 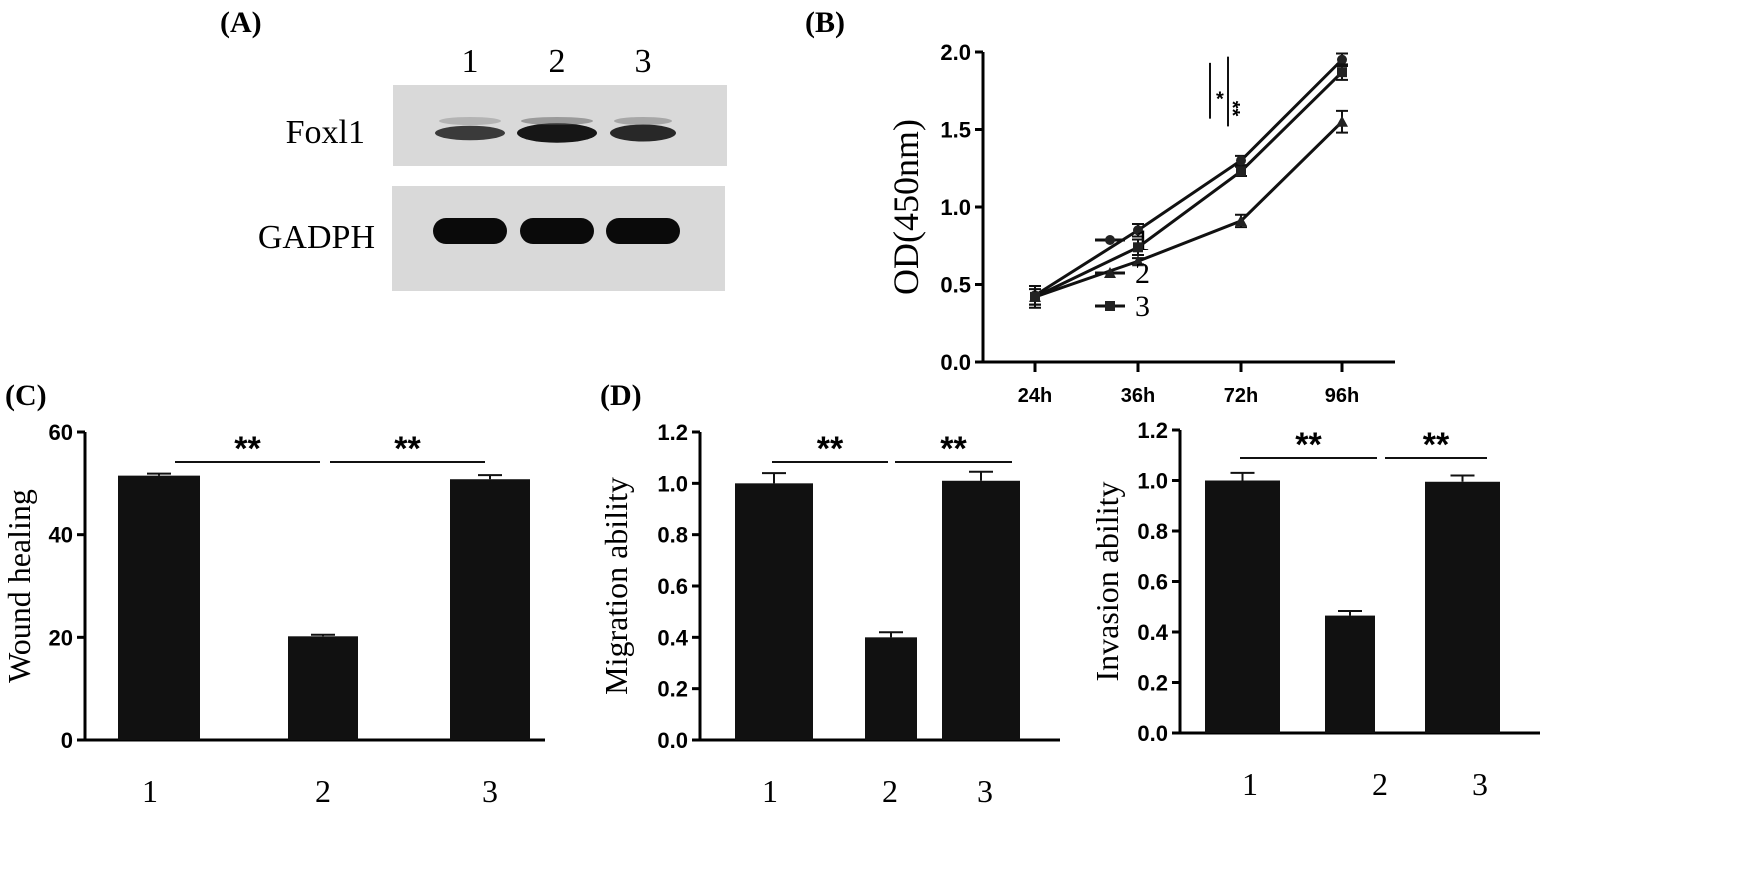 What do you see at coordinates (1342, 396) in the screenshot?
I see `x-tick-label: 96h` at bounding box center [1342, 396].